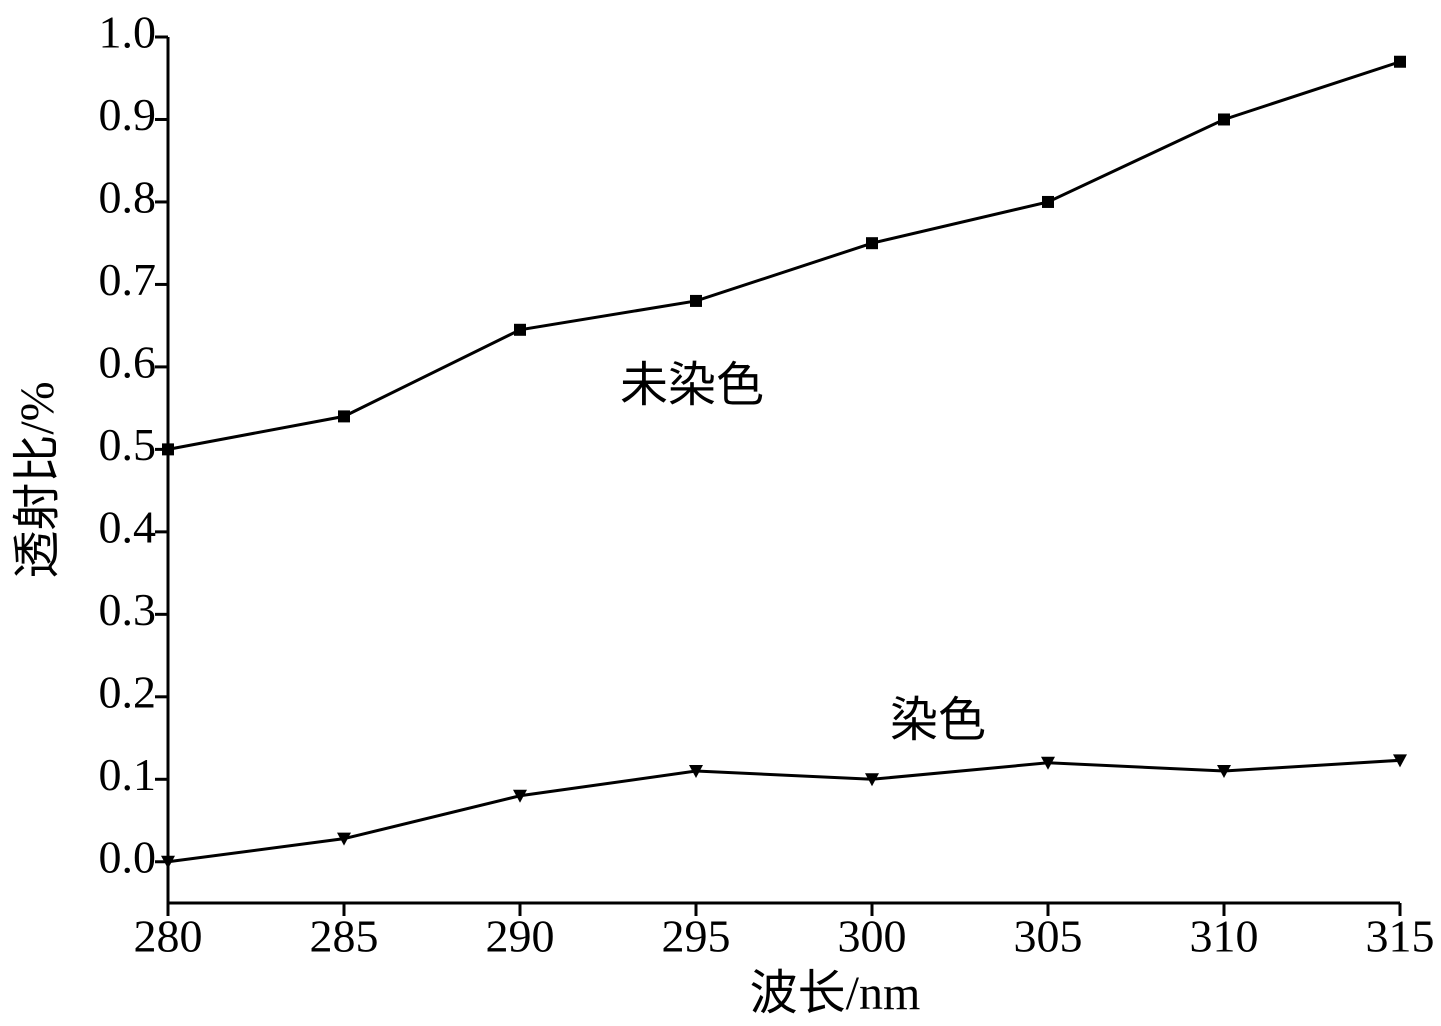  What do you see at coordinates (1048, 936) in the screenshot?
I see `x-tick-label: 305` at bounding box center [1048, 936].